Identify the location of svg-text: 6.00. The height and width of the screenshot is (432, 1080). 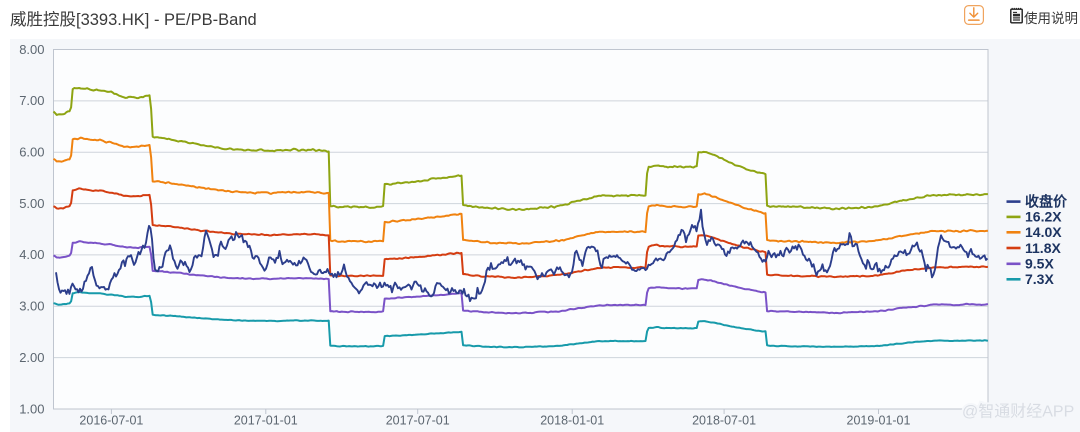
(31, 152).